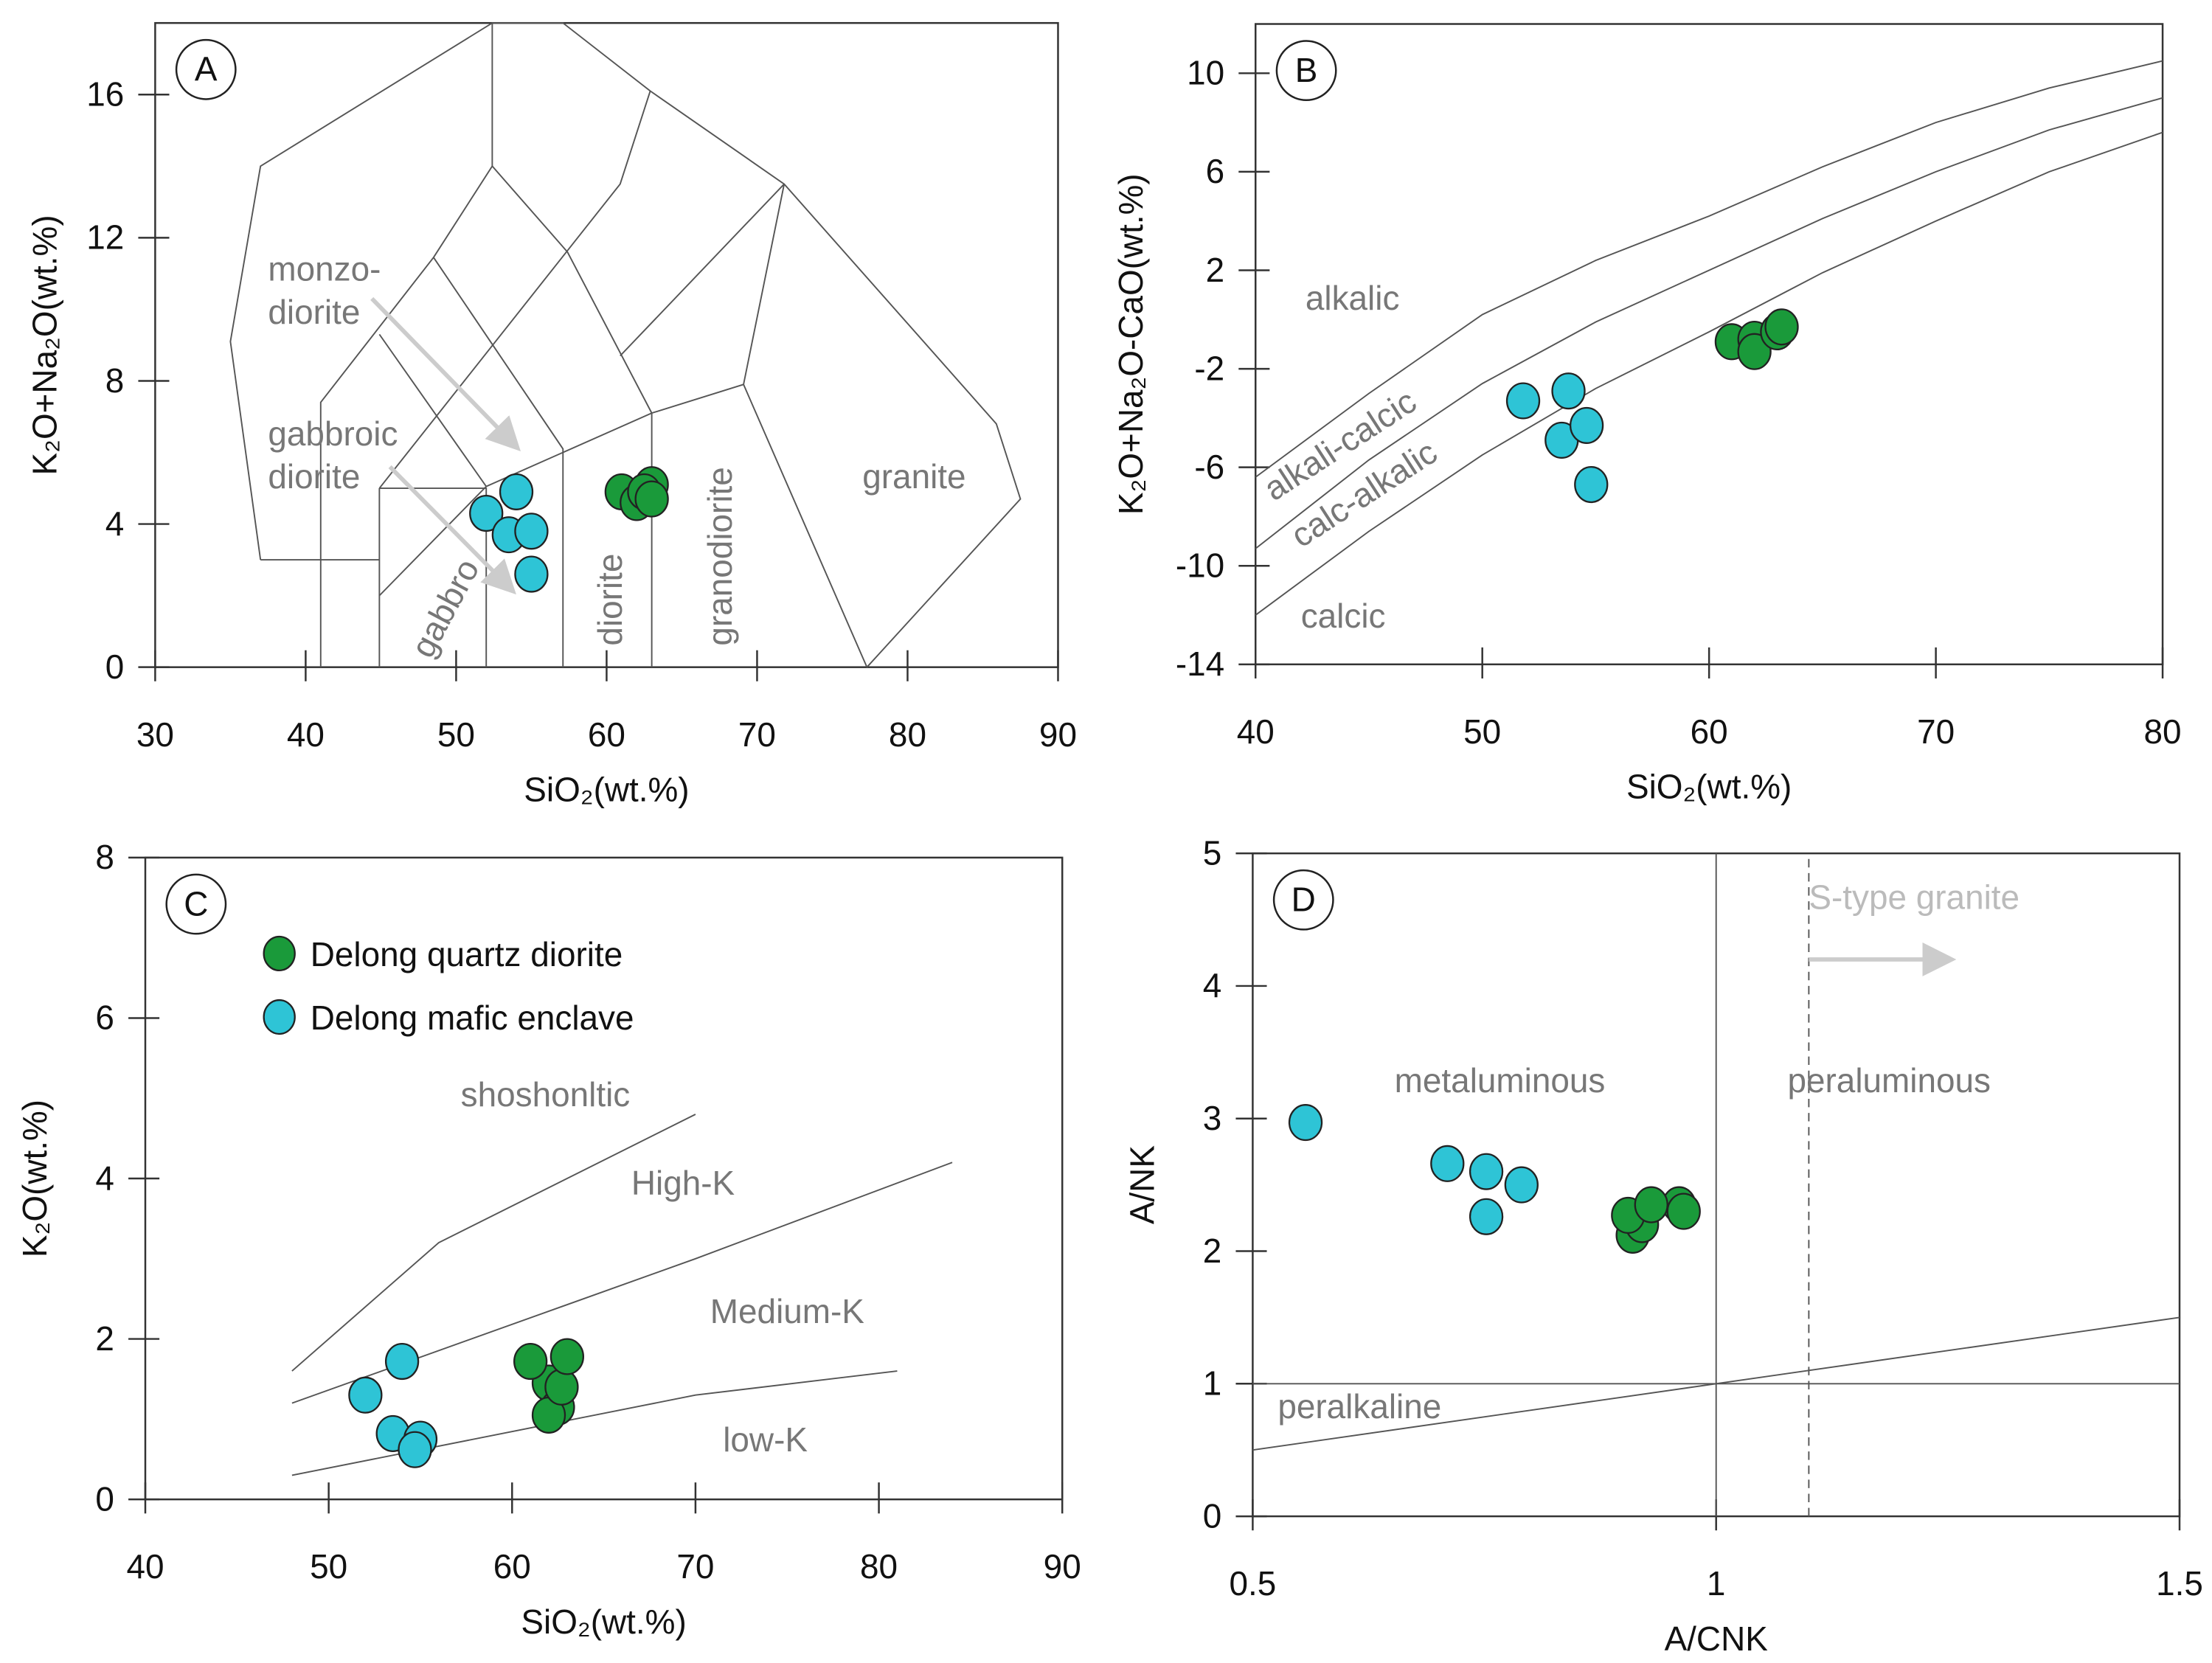 The width and height of the screenshot is (2212, 1663). I want to click on region-label: High-K, so click(683, 1183).